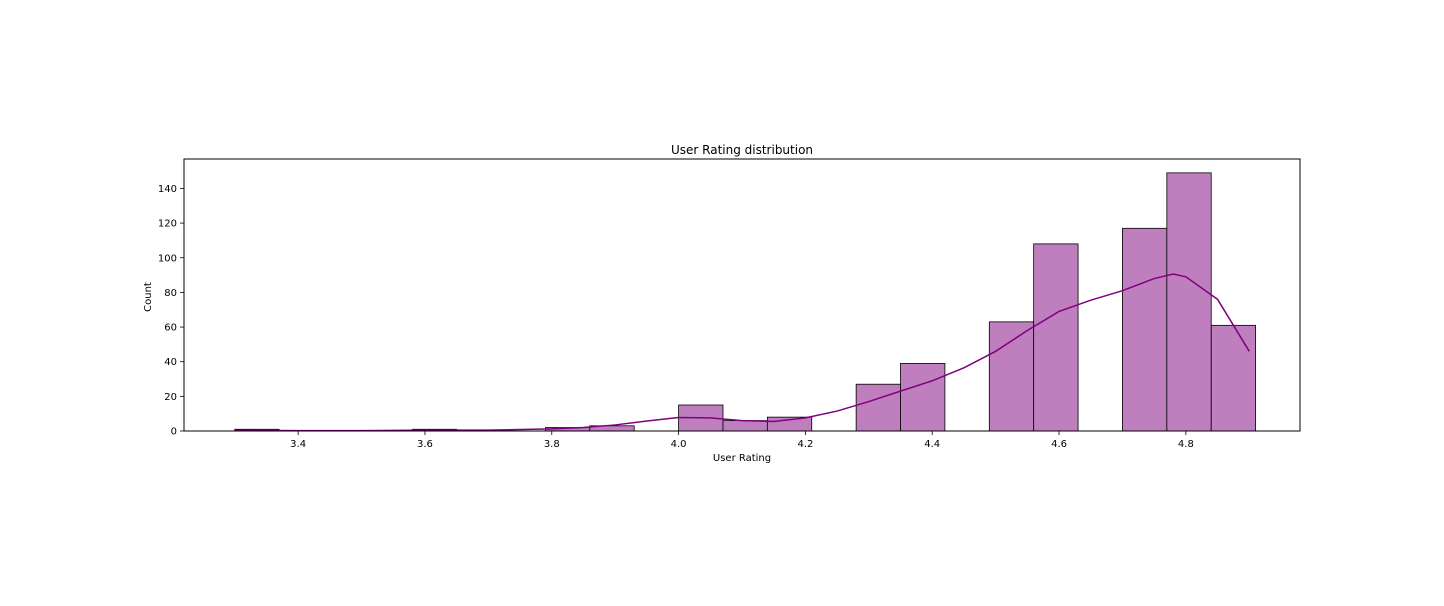  Describe the element at coordinates (552, 444) in the screenshot. I see `x-tick-label: 3.8` at that location.